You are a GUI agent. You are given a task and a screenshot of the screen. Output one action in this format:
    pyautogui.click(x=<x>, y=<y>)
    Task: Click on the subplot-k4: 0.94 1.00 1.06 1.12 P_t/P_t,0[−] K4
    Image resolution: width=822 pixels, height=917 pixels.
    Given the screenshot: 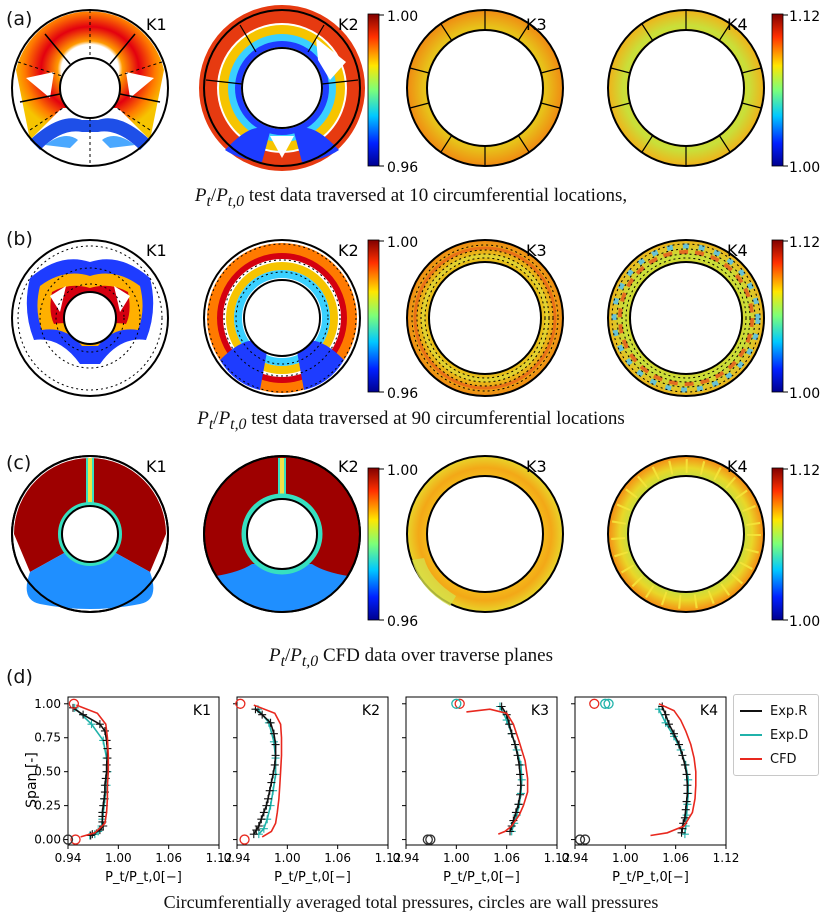 What is the action you would take?
    pyautogui.click(x=650, y=790)
    